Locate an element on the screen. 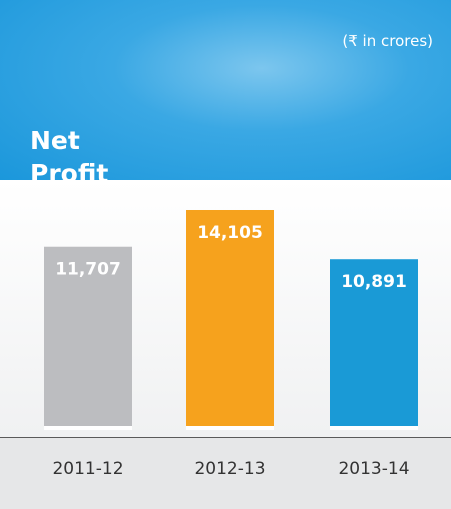 This screenshot has height=509, width=451. value-label: 10,891 is located at coordinates (374, 282).